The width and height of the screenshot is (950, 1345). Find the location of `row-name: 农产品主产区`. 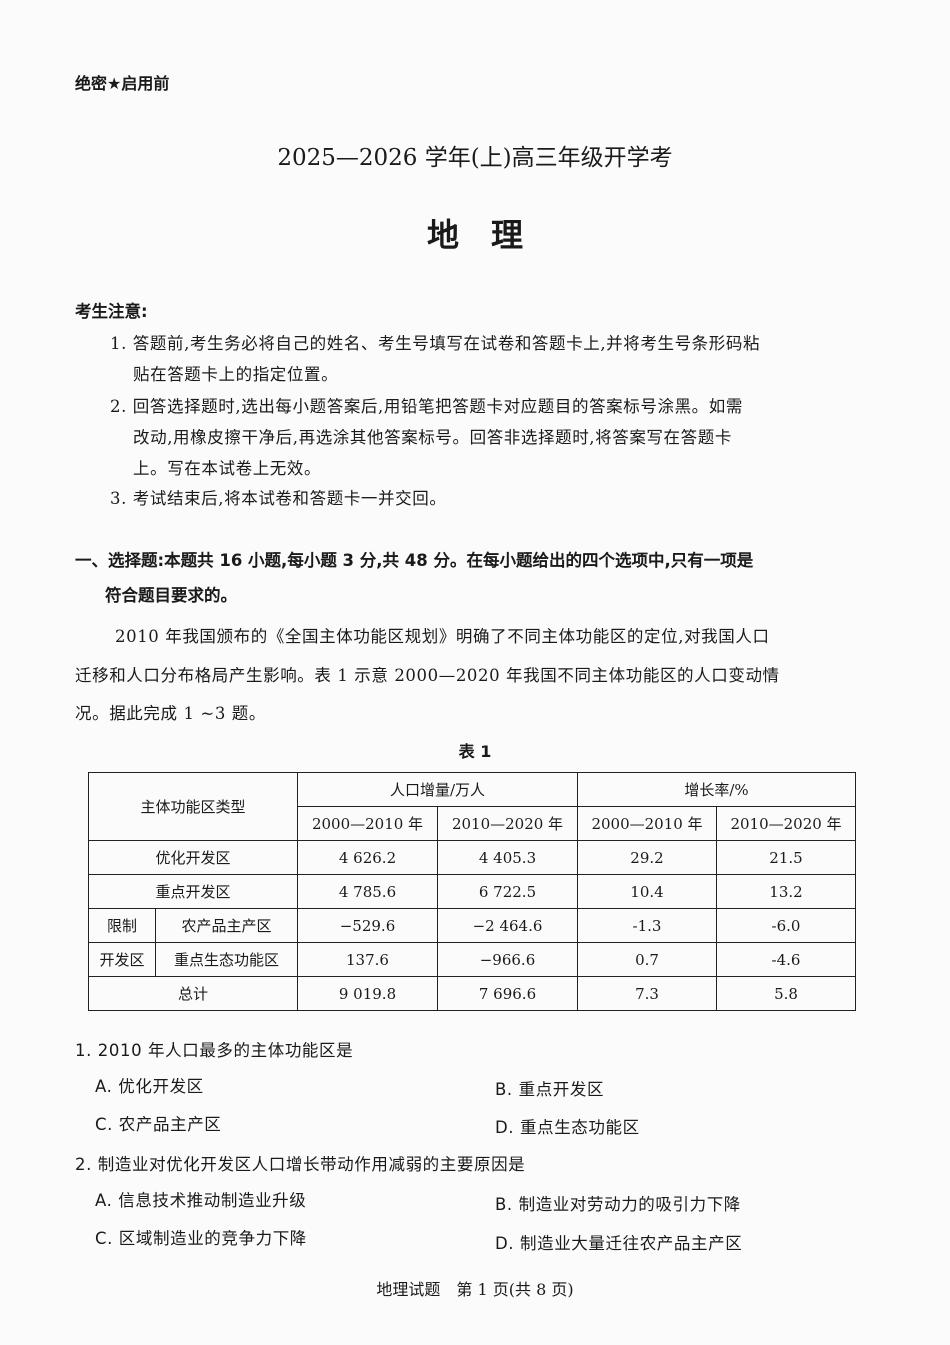

row-name: 农产品主产区 is located at coordinates (226, 925).